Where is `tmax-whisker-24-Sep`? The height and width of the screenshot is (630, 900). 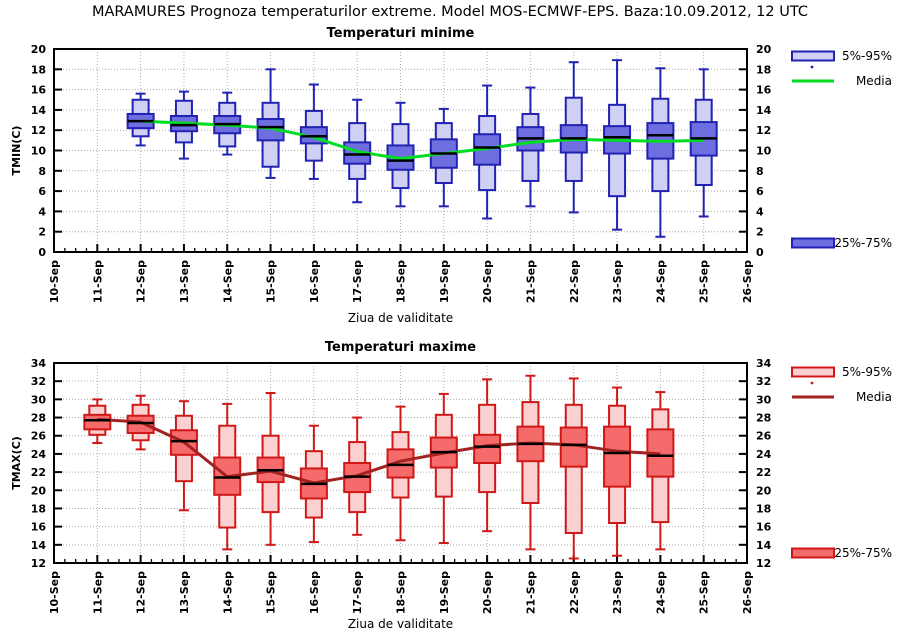
tmax-whisker-24-Sep is located at coordinates (660, 471).